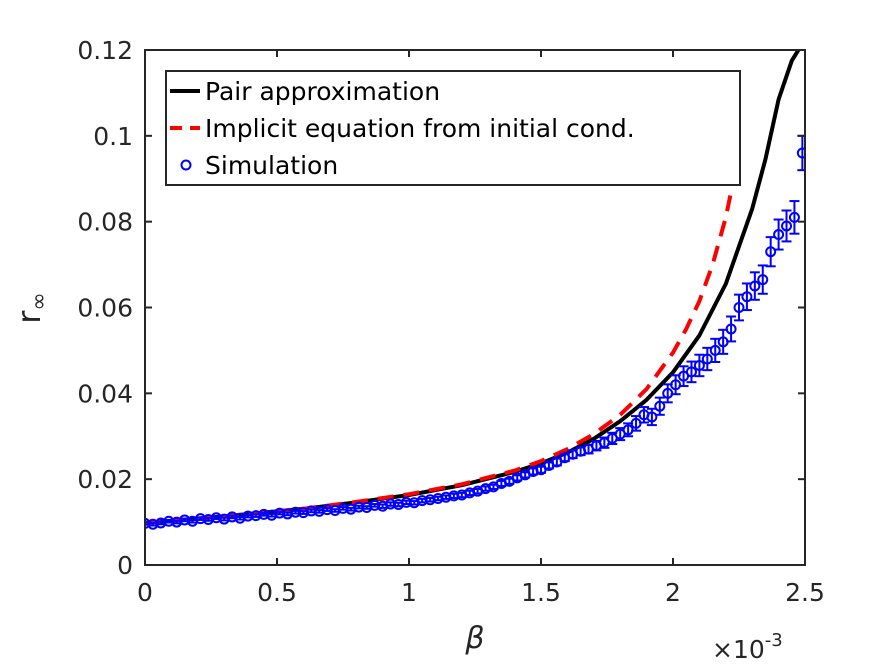  Describe the element at coordinates (322, 91) in the screenshot. I see `legend-label: Pair approximation` at that location.